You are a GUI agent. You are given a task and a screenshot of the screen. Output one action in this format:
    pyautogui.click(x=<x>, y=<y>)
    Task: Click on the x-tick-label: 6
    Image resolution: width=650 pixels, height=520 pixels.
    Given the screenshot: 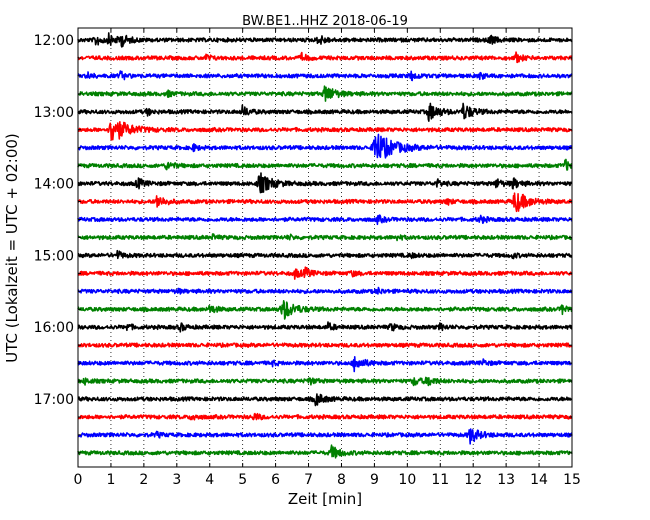 What is the action you would take?
    pyautogui.click(x=275, y=480)
    